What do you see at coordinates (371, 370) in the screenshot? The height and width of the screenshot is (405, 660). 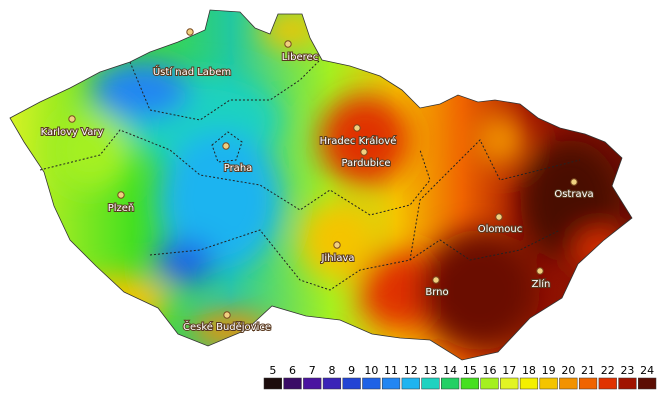 I see `legend-label: 10` at bounding box center [371, 370].